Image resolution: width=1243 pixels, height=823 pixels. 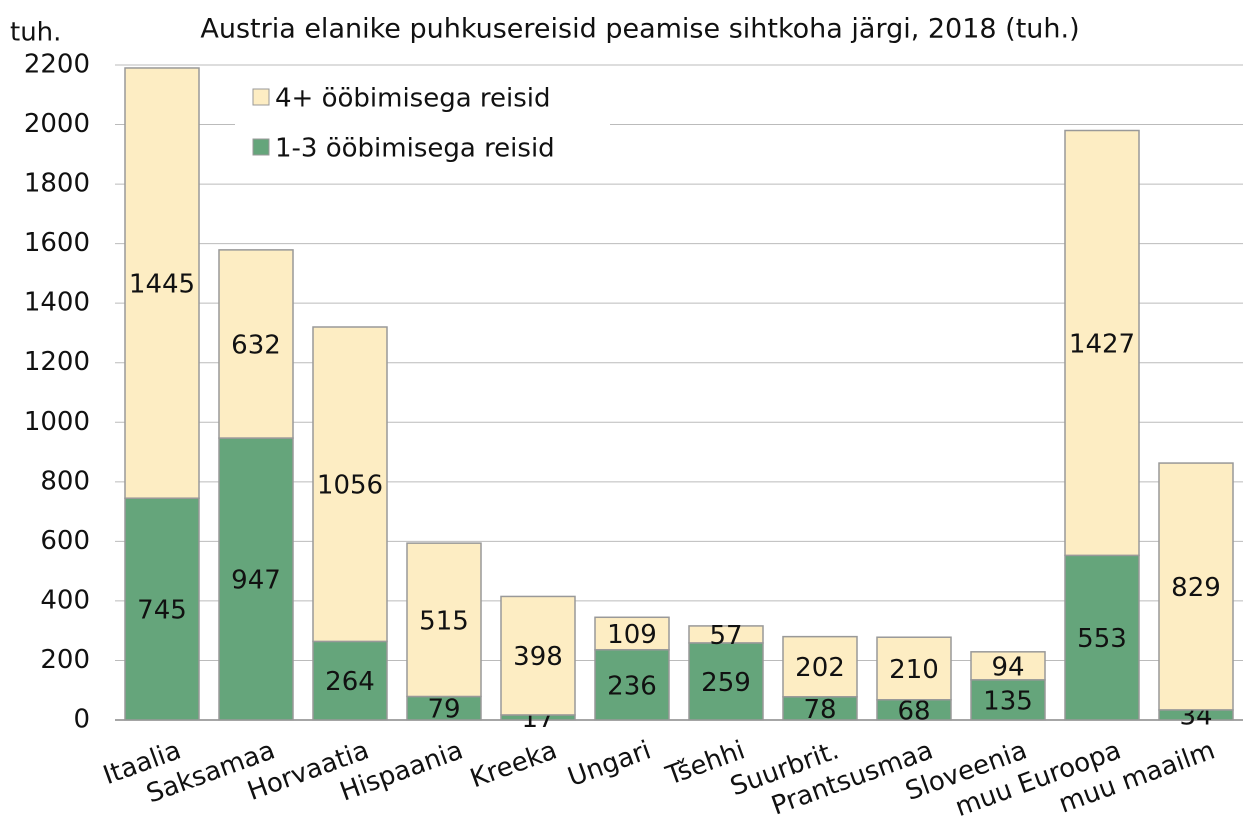 I want to click on y-tick-label: 200, so click(x=65, y=660).